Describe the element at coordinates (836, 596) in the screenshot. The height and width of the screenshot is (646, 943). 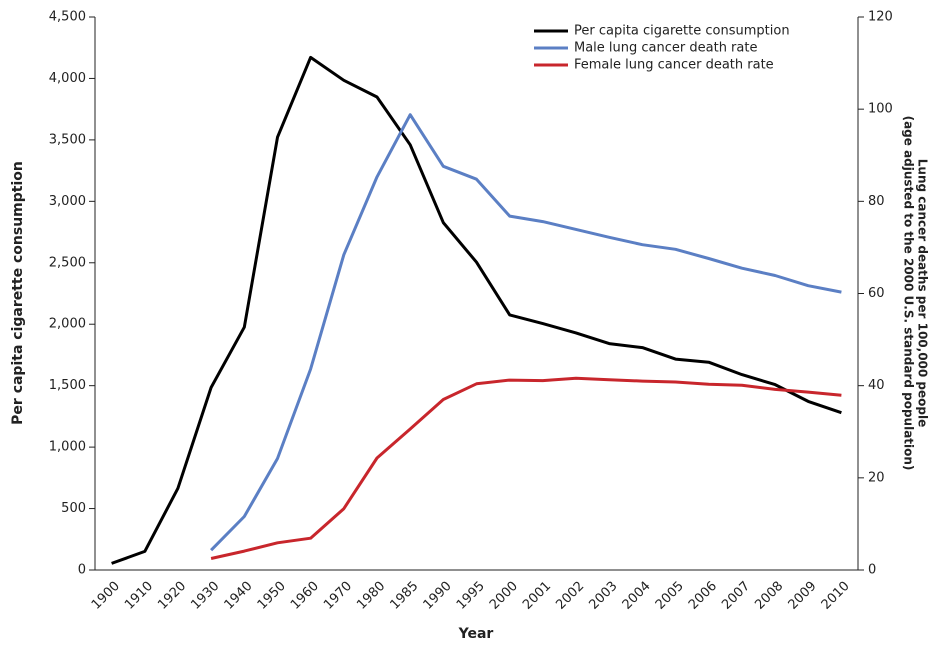
I see `x-tick-label: 2010` at that location.